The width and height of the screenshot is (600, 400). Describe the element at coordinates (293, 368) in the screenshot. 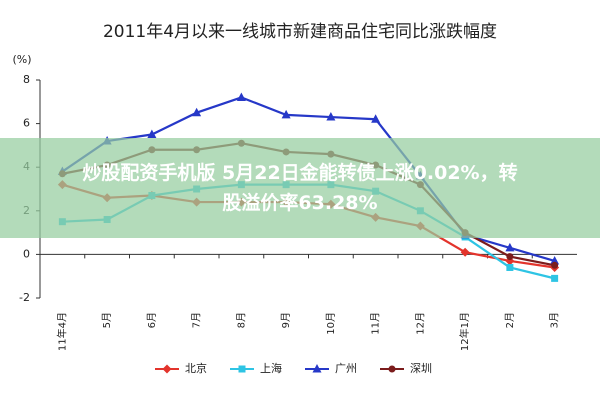

I see `legend: 北京 上海 广州 深圳` at that location.